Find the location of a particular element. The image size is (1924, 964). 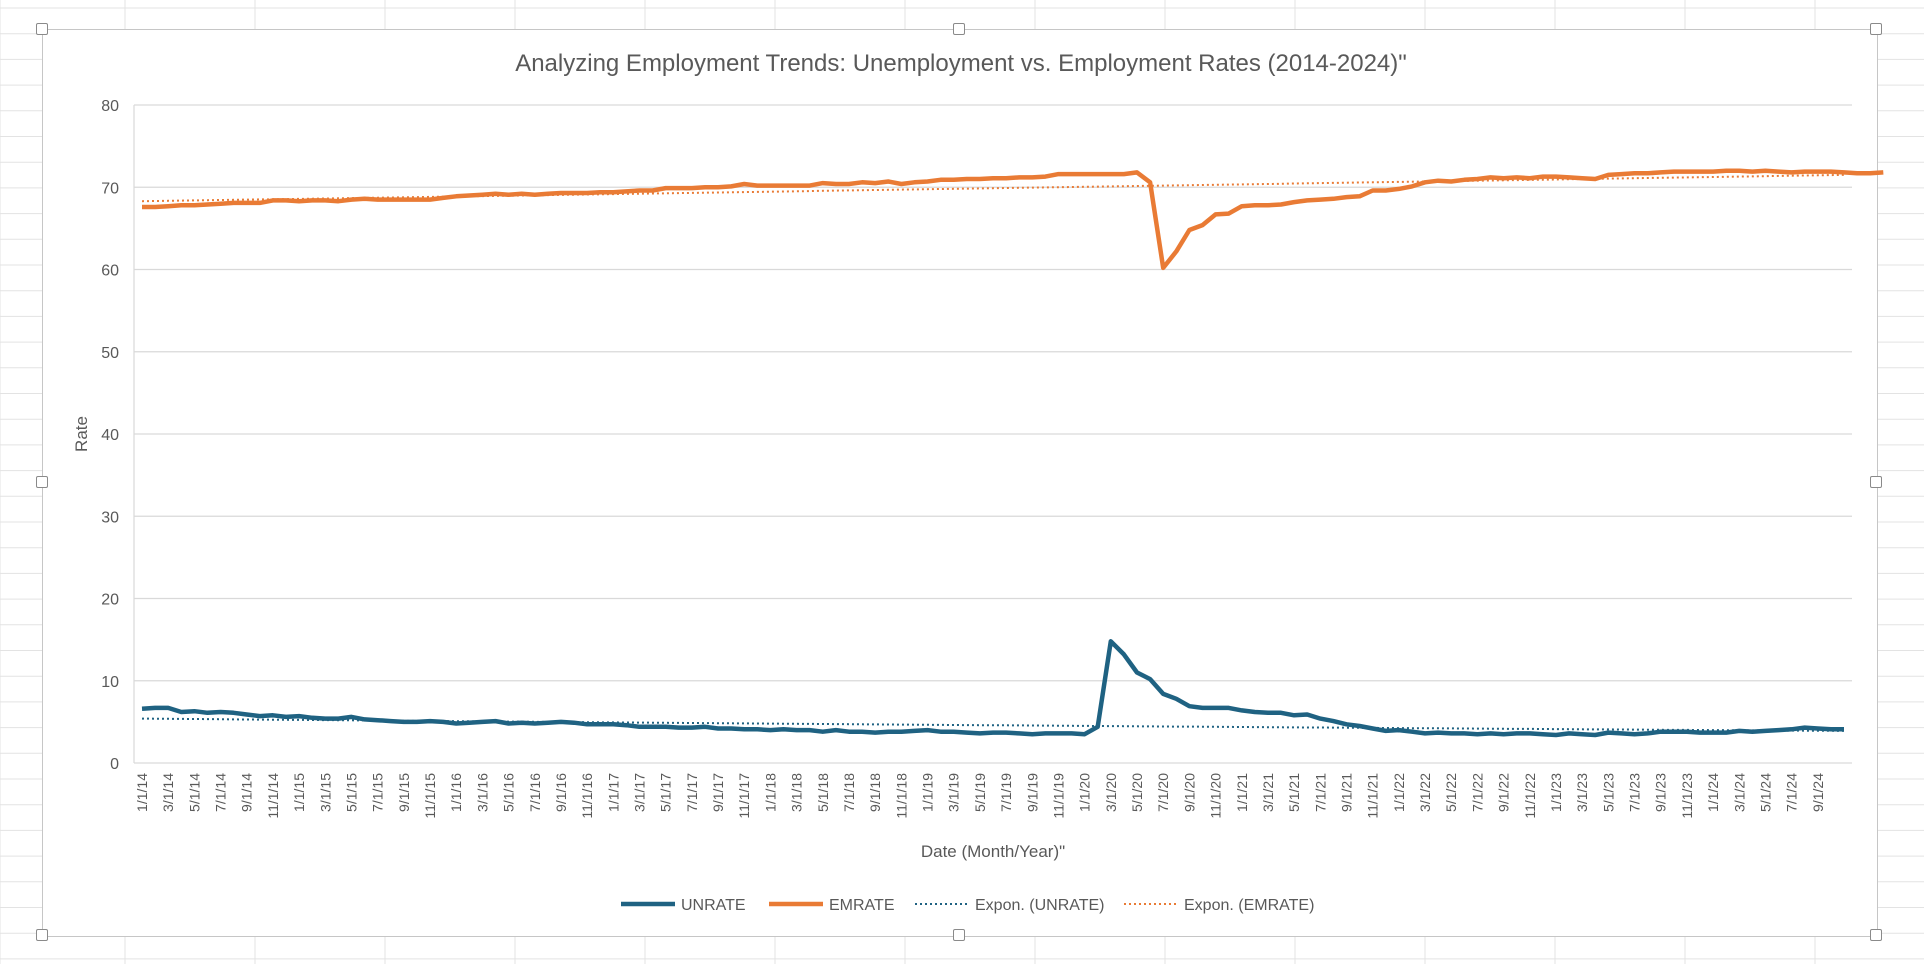

x-tick-label: 7/1/15 is located at coordinates (378, 792).